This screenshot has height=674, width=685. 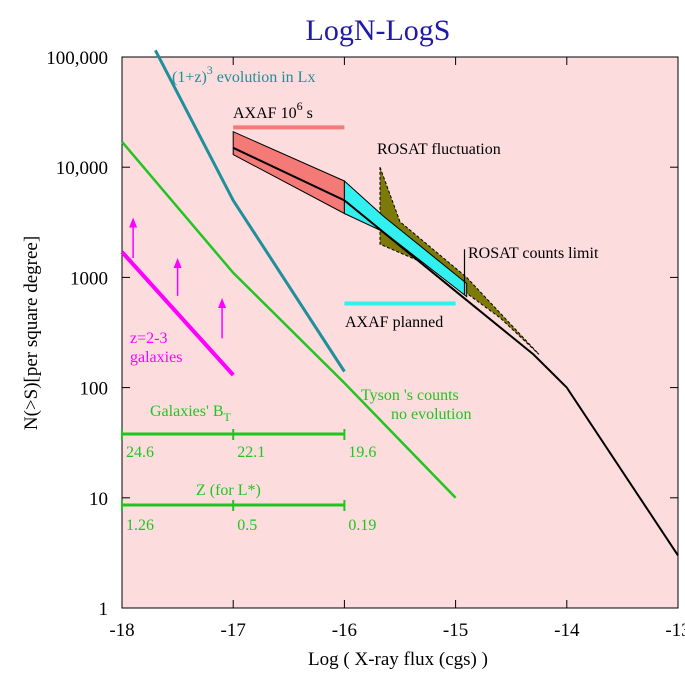 What do you see at coordinates (104, 609) in the screenshot?
I see `y-tick-label: 1` at bounding box center [104, 609].